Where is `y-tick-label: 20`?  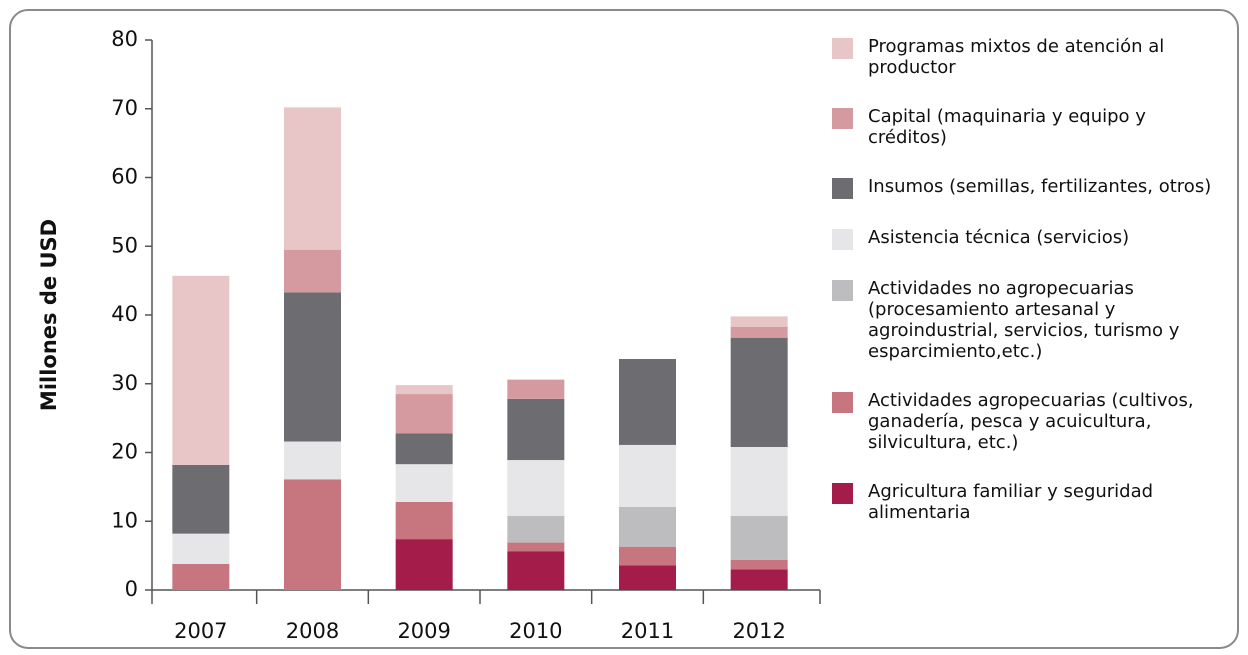 y-tick-label: 20 is located at coordinates (124, 452).